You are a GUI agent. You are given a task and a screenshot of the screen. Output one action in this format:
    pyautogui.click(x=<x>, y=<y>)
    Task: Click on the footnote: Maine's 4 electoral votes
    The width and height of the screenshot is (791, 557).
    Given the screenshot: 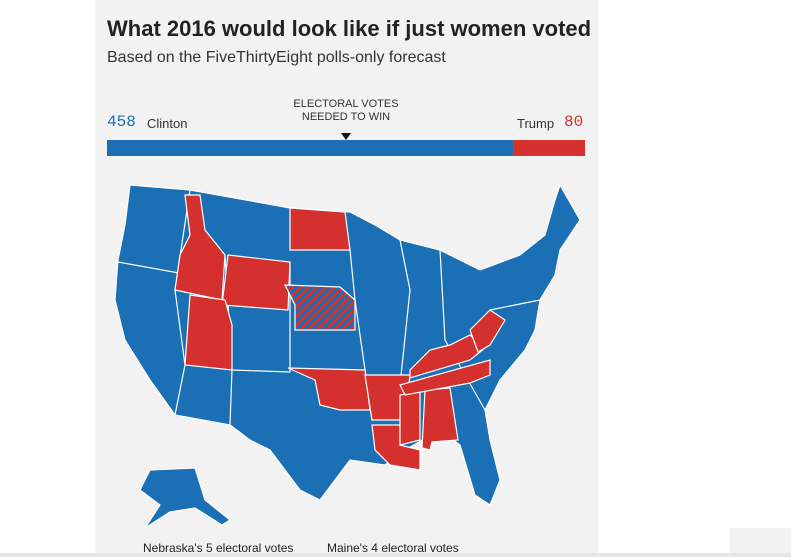 What is the action you would take?
    pyautogui.click(x=393, y=548)
    